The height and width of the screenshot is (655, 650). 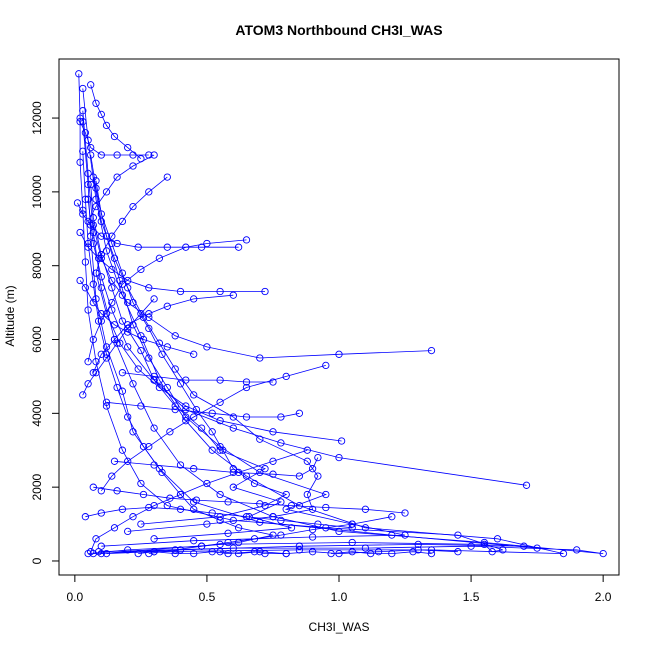 I want to click on y-tick-label: 10000, so click(x=37, y=192).